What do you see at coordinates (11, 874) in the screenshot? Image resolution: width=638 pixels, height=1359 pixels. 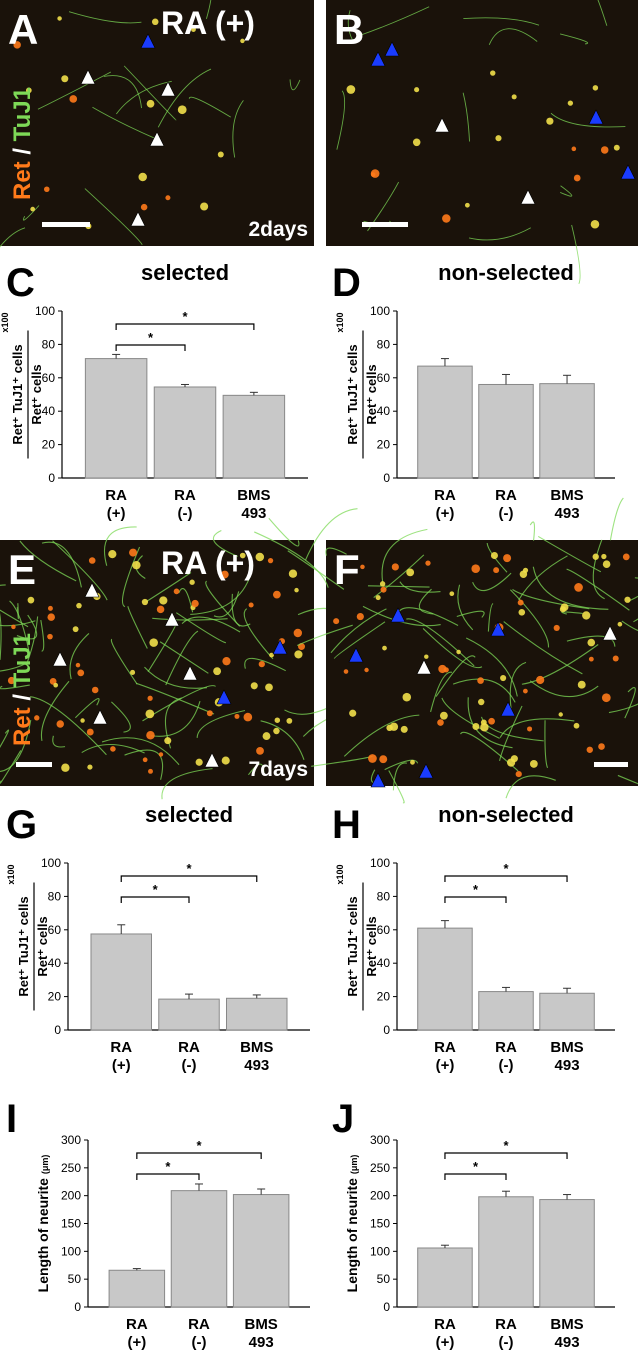 I see `ratio-multiplier: x100` at bounding box center [11, 874].